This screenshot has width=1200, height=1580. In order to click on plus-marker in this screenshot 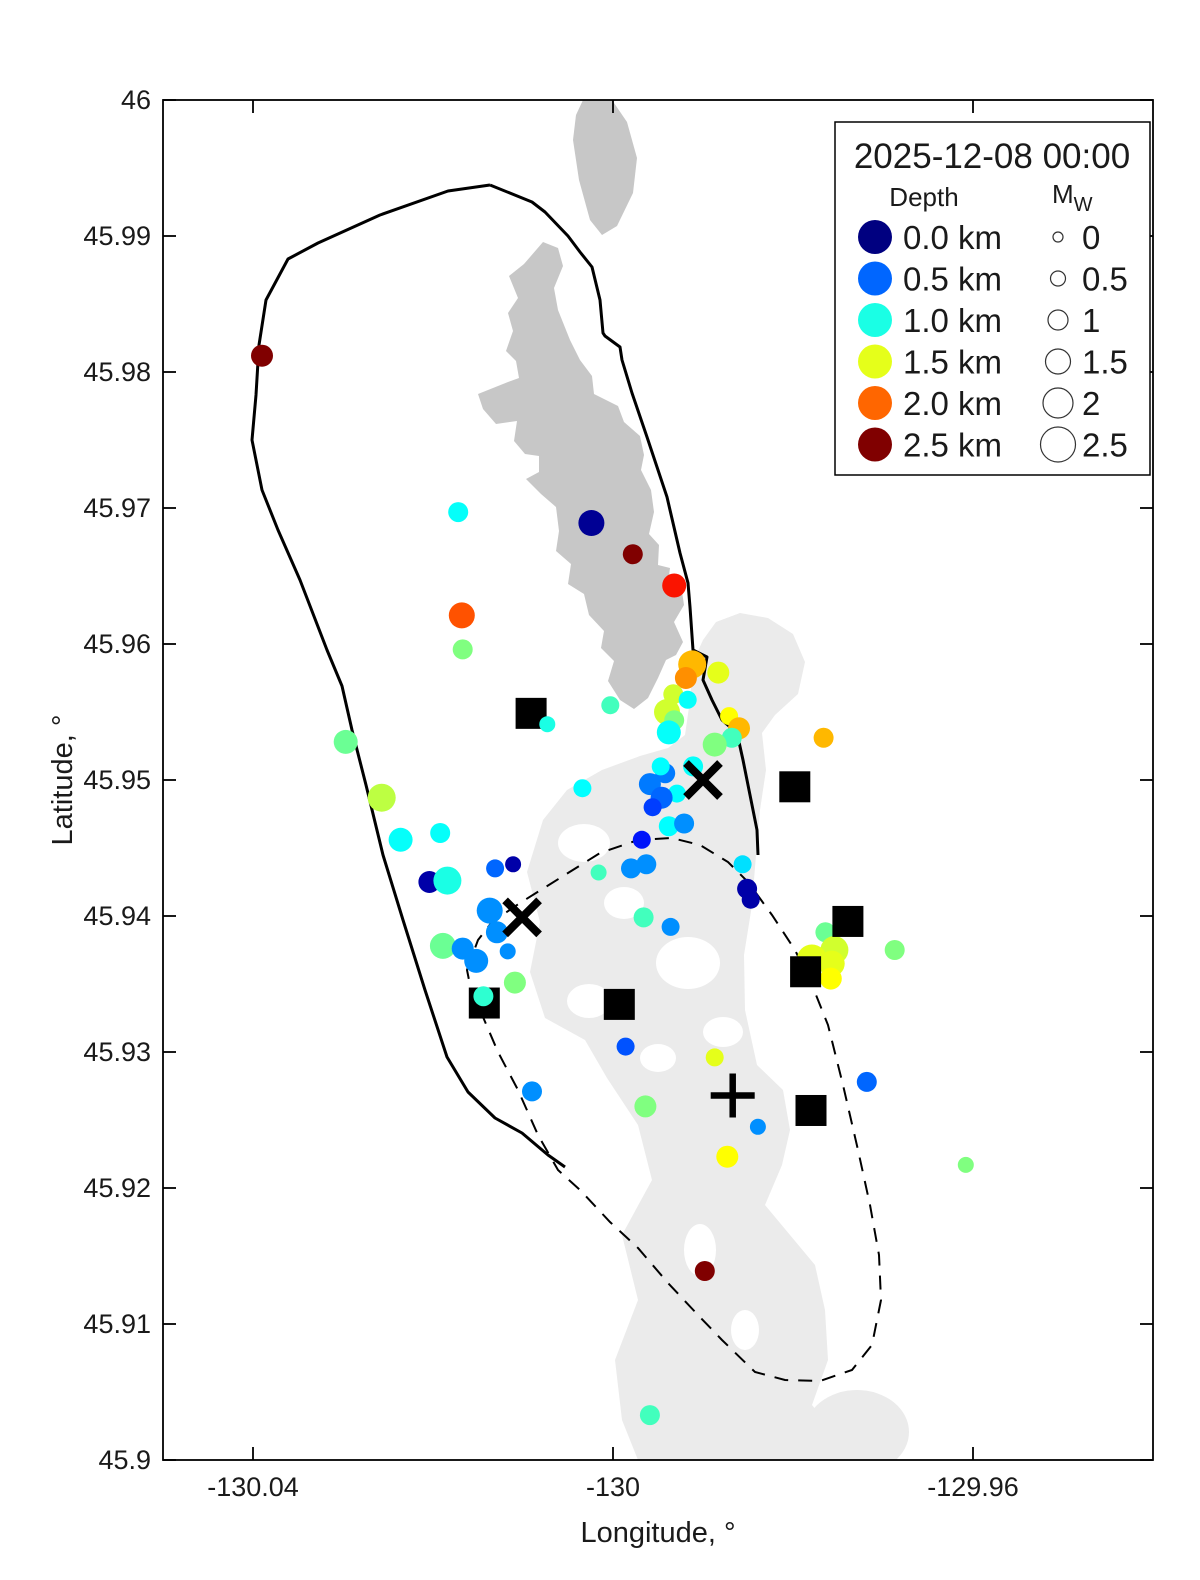, I will do `click(732, 1095)`.